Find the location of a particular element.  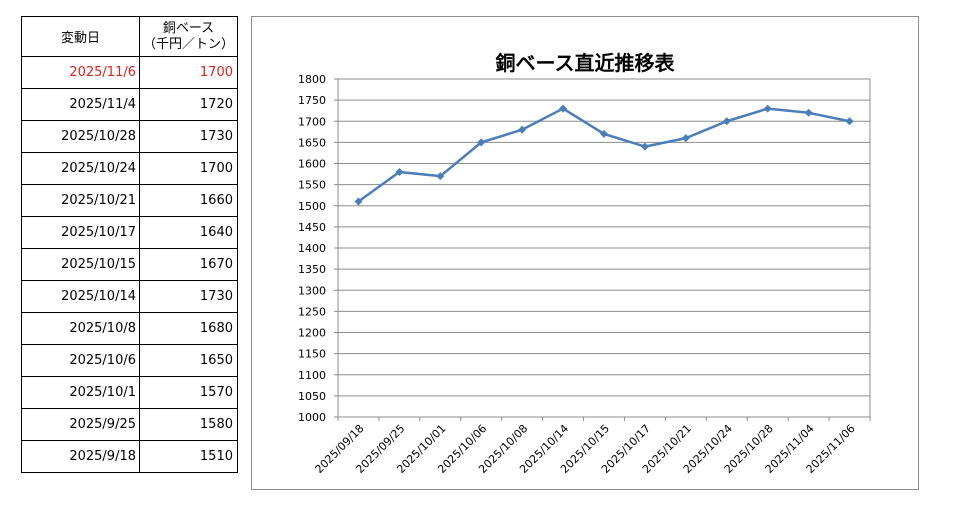

table-row: 2025/10/17 1640 is located at coordinates (129, 232).